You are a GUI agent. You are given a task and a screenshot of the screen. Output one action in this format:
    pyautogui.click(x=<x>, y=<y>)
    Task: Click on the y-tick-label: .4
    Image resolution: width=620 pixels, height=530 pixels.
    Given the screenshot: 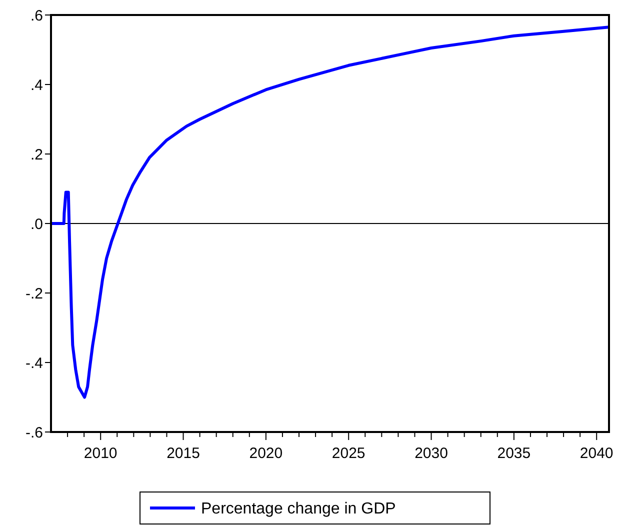 What is the action you would take?
    pyautogui.click(x=36, y=85)
    